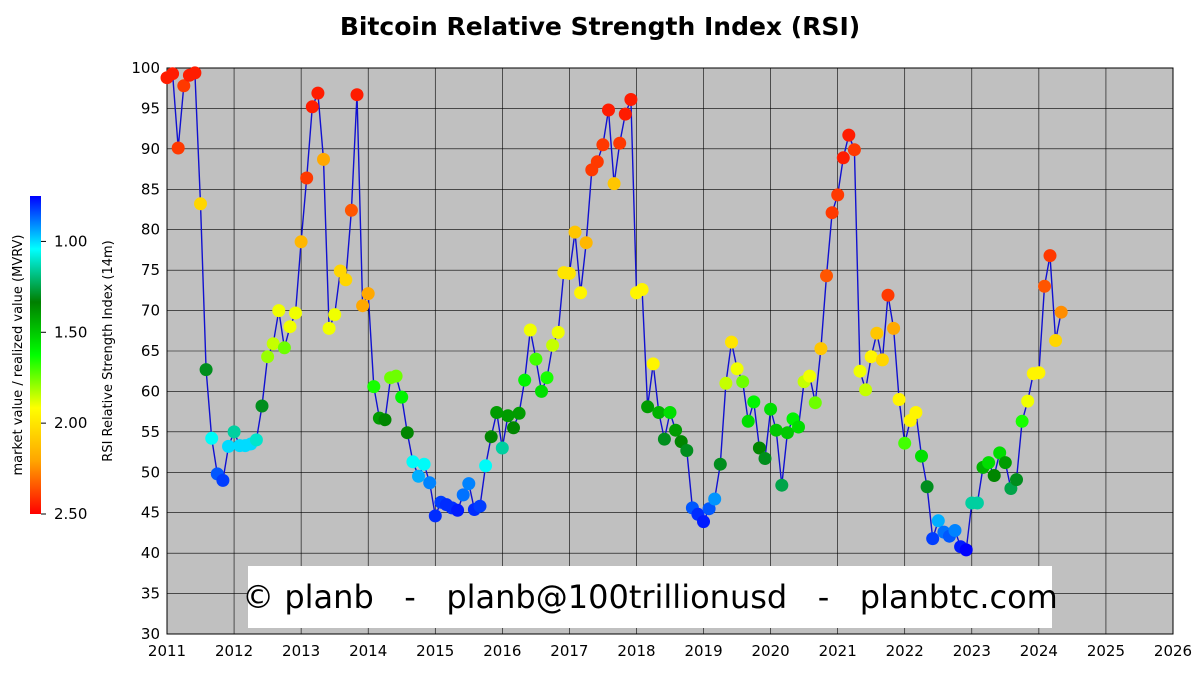 The image size is (1200, 676). I want to click on x-tick-label: 2026, so click(1173, 651).